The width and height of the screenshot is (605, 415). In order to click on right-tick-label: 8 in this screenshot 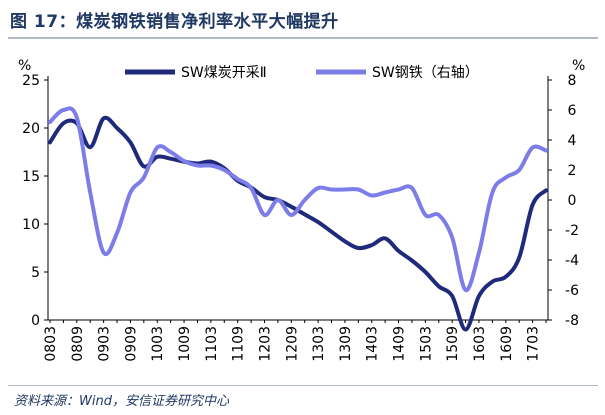, I will do `click(572, 81)`.